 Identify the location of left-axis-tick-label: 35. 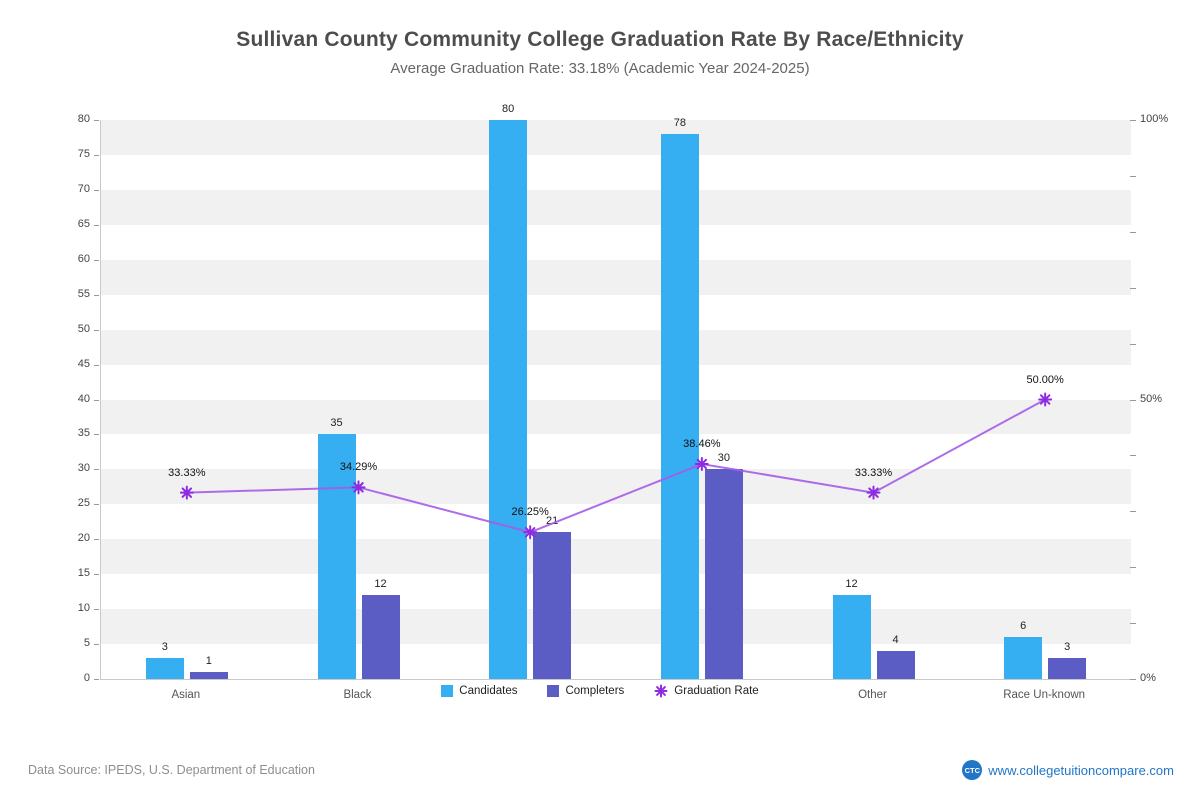
(83, 433).